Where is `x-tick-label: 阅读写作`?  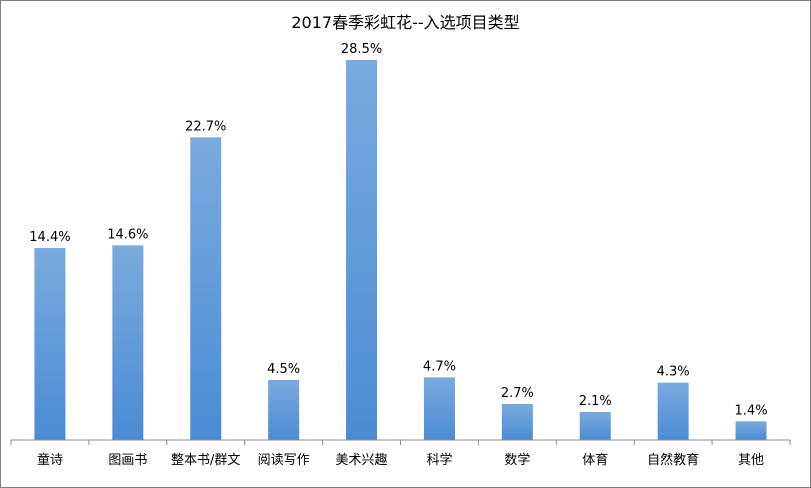 x-tick-label: 阅读写作 is located at coordinates (284, 460).